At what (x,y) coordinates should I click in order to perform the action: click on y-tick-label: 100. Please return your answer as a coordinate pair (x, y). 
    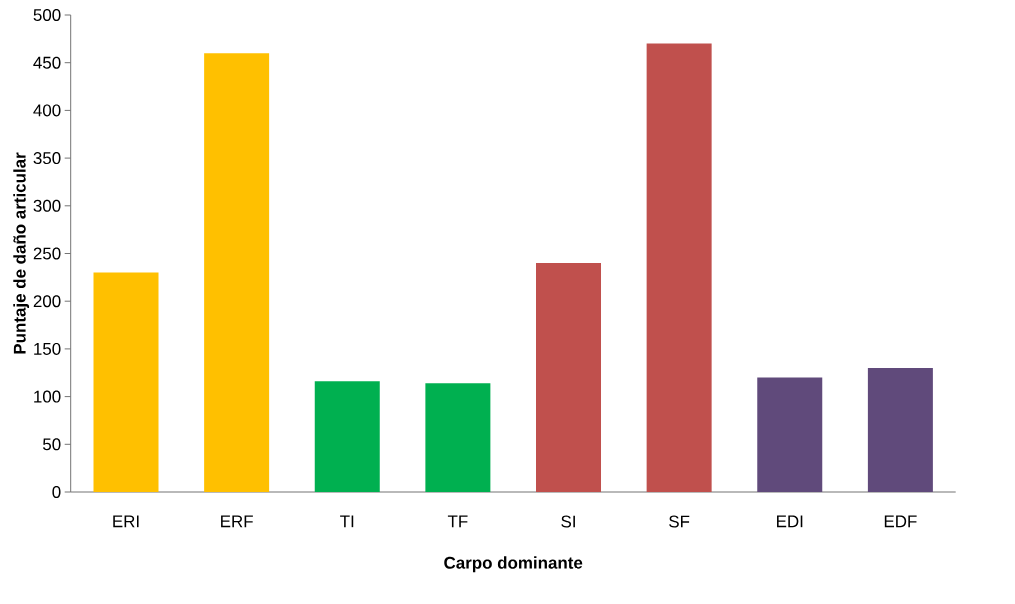
    Looking at the image, I should click on (47, 396).